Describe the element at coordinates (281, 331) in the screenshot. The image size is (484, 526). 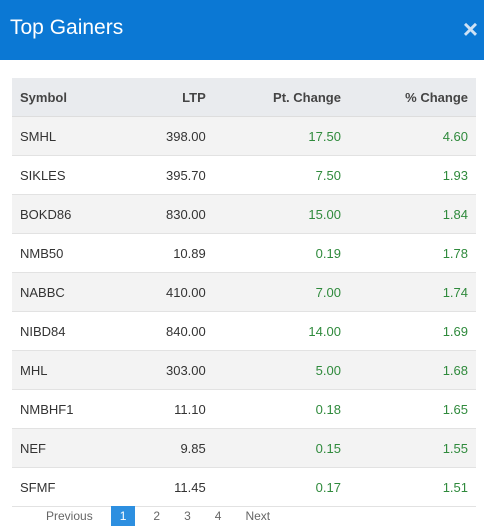
I see `table-cell: 14.00` at that location.